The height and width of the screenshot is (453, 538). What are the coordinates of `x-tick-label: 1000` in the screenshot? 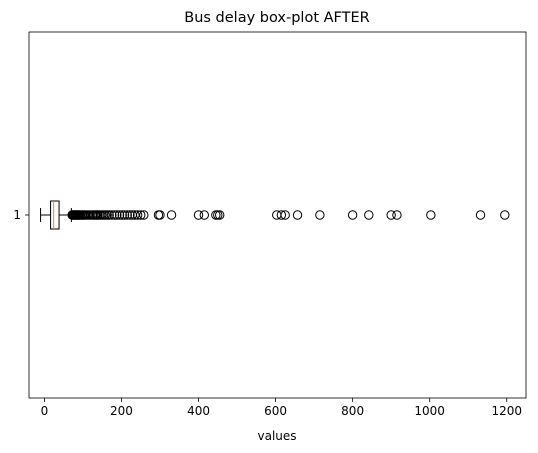 It's located at (429, 411).